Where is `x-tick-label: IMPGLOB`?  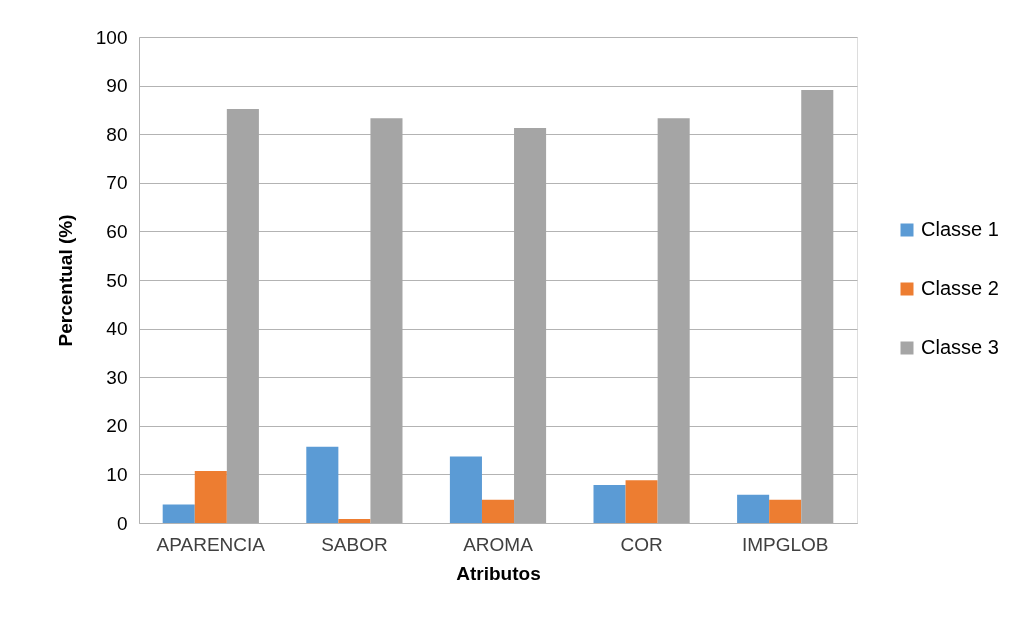
x-tick-label: IMPGLOB is located at coordinates (785, 544).